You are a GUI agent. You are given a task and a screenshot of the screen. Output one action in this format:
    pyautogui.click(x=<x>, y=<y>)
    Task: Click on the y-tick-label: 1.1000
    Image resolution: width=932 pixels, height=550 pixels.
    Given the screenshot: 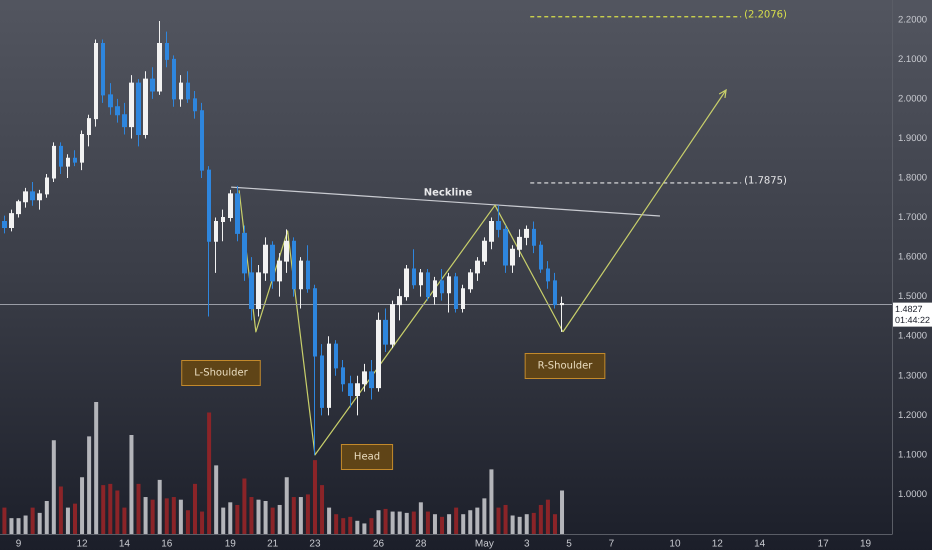 What is the action you would take?
    pyautogui.click(x=913, y=454)
    